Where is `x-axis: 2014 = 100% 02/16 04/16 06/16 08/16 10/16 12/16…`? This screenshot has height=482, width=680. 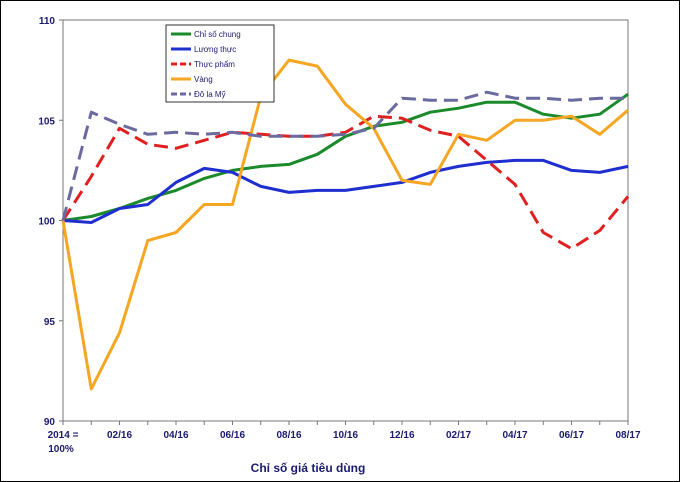
x-axis: 2014 = 100% 02/16 04/16 06/16 08/16 10/16 12/16… is located at coordinates (344, 438).